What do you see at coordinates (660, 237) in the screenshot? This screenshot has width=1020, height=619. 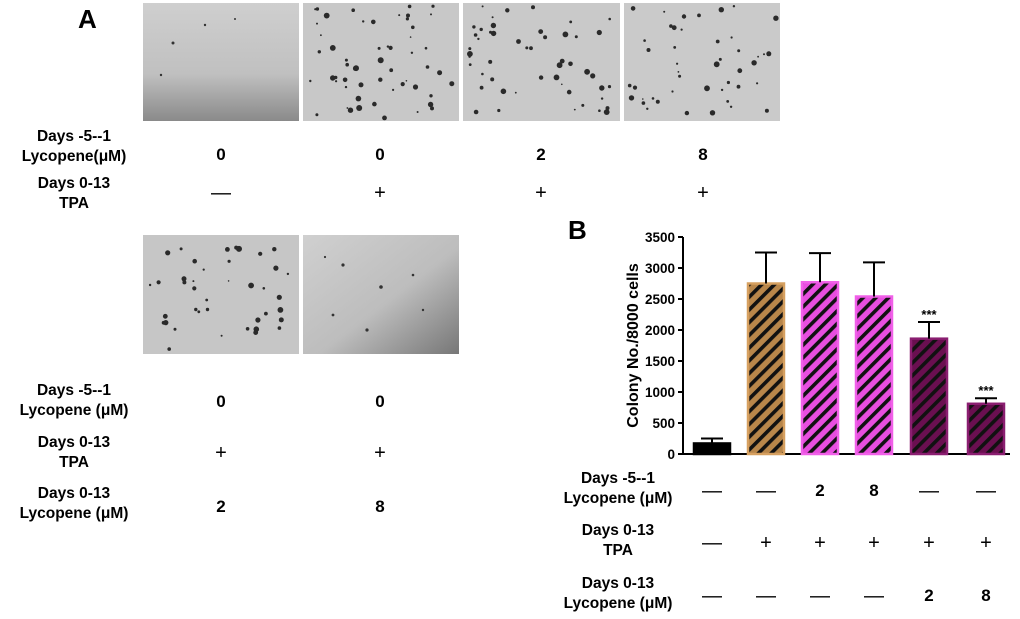 I see `y-tick-label: 3500` at bounding box center [660, 237].